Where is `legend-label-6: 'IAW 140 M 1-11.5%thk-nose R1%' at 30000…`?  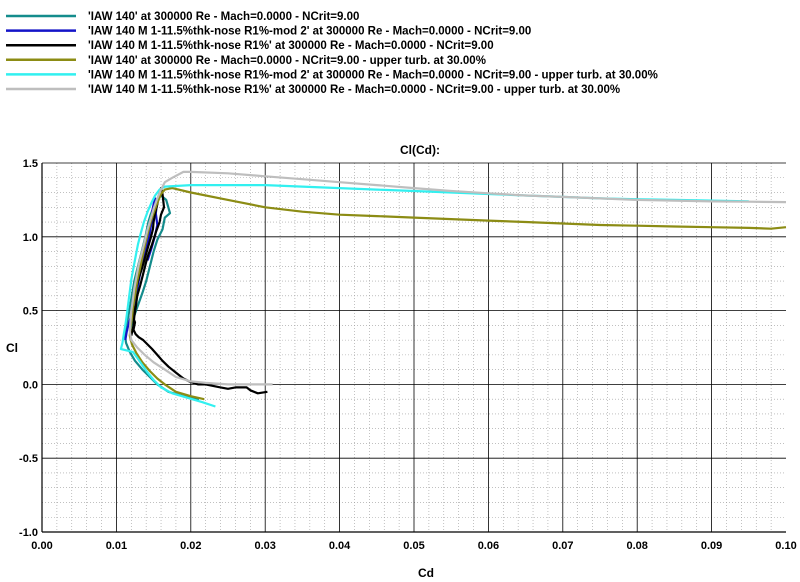 legend-label-6: 'IAW 140 M 1-11.5%thk-nose R1%' at 30000… is located at coordinates (354, 90).